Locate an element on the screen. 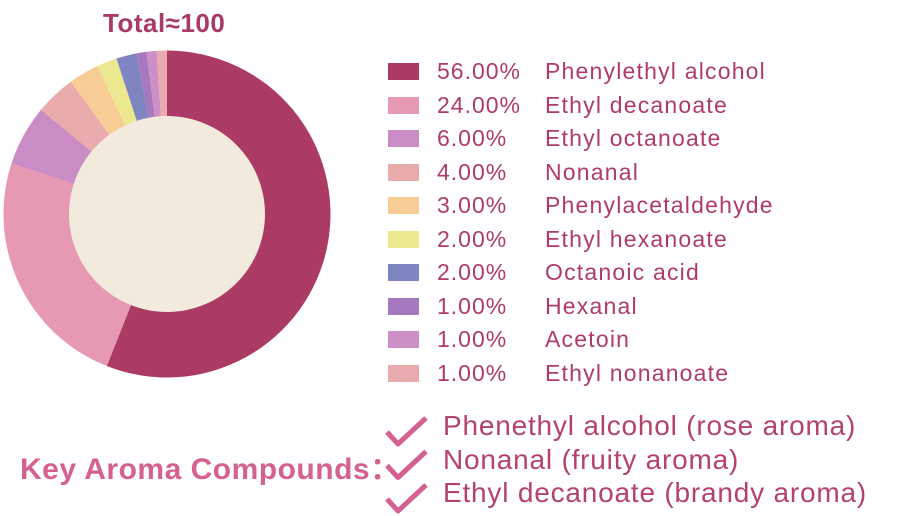  key-aroma-heading: Key Aroma Compounds： is located at coordinates (210, 469).